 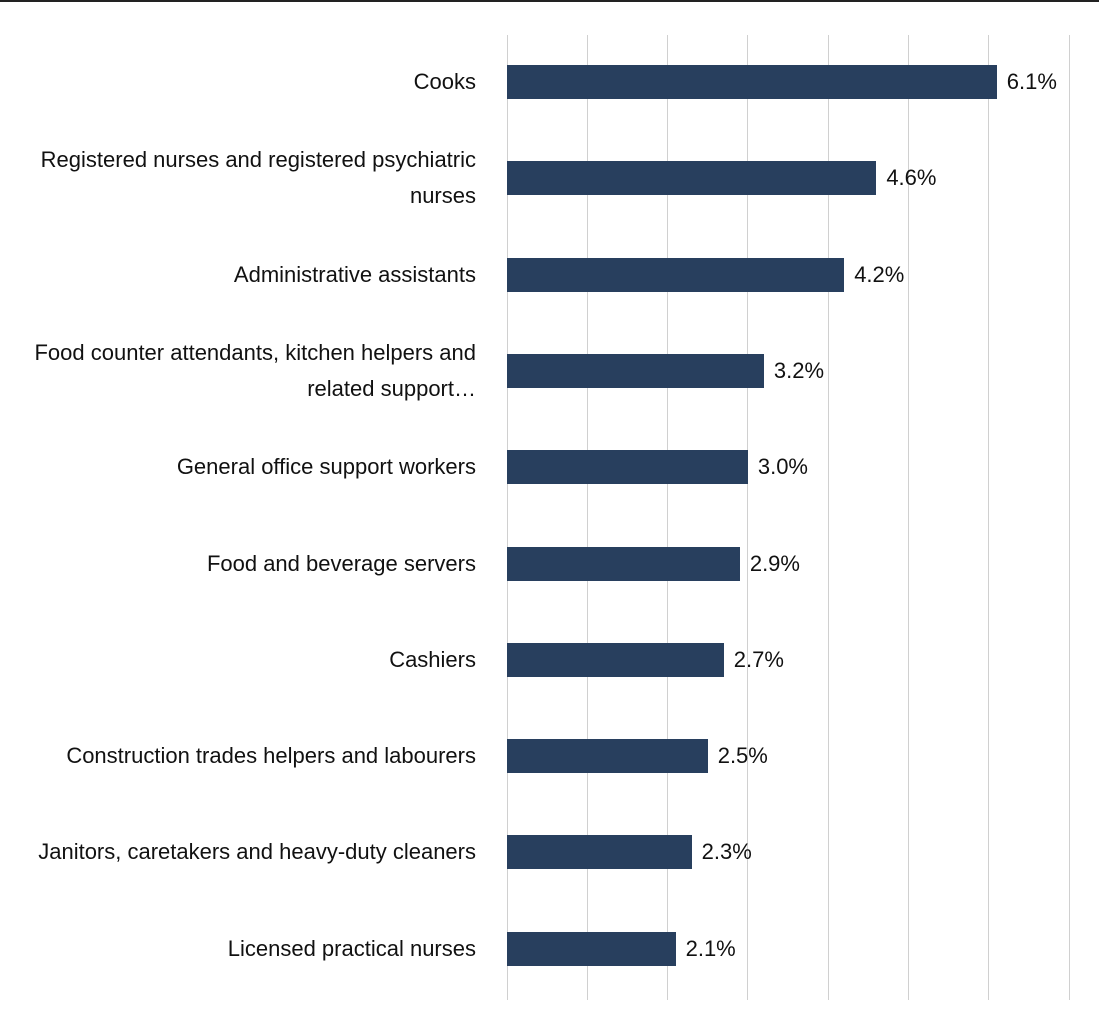 I want to click on data-label: 2.9%, so click(x=774, y=563).